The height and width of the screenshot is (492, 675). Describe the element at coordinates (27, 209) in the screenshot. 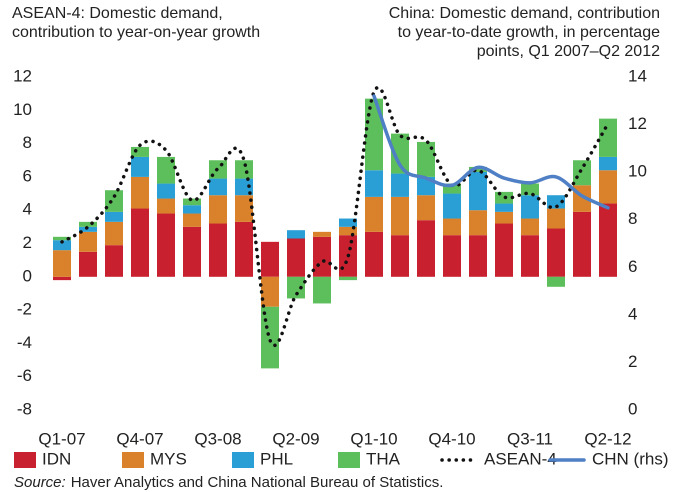

I see `y-tick-label: 4` at that location.